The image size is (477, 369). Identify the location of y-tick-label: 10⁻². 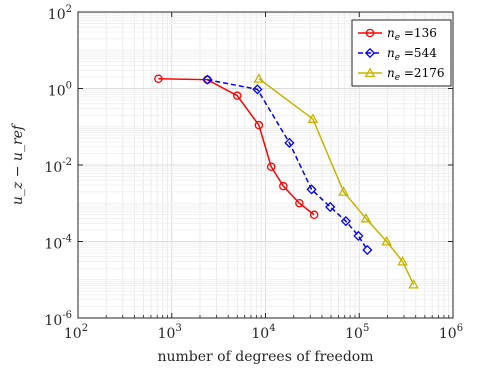
(58, 166).